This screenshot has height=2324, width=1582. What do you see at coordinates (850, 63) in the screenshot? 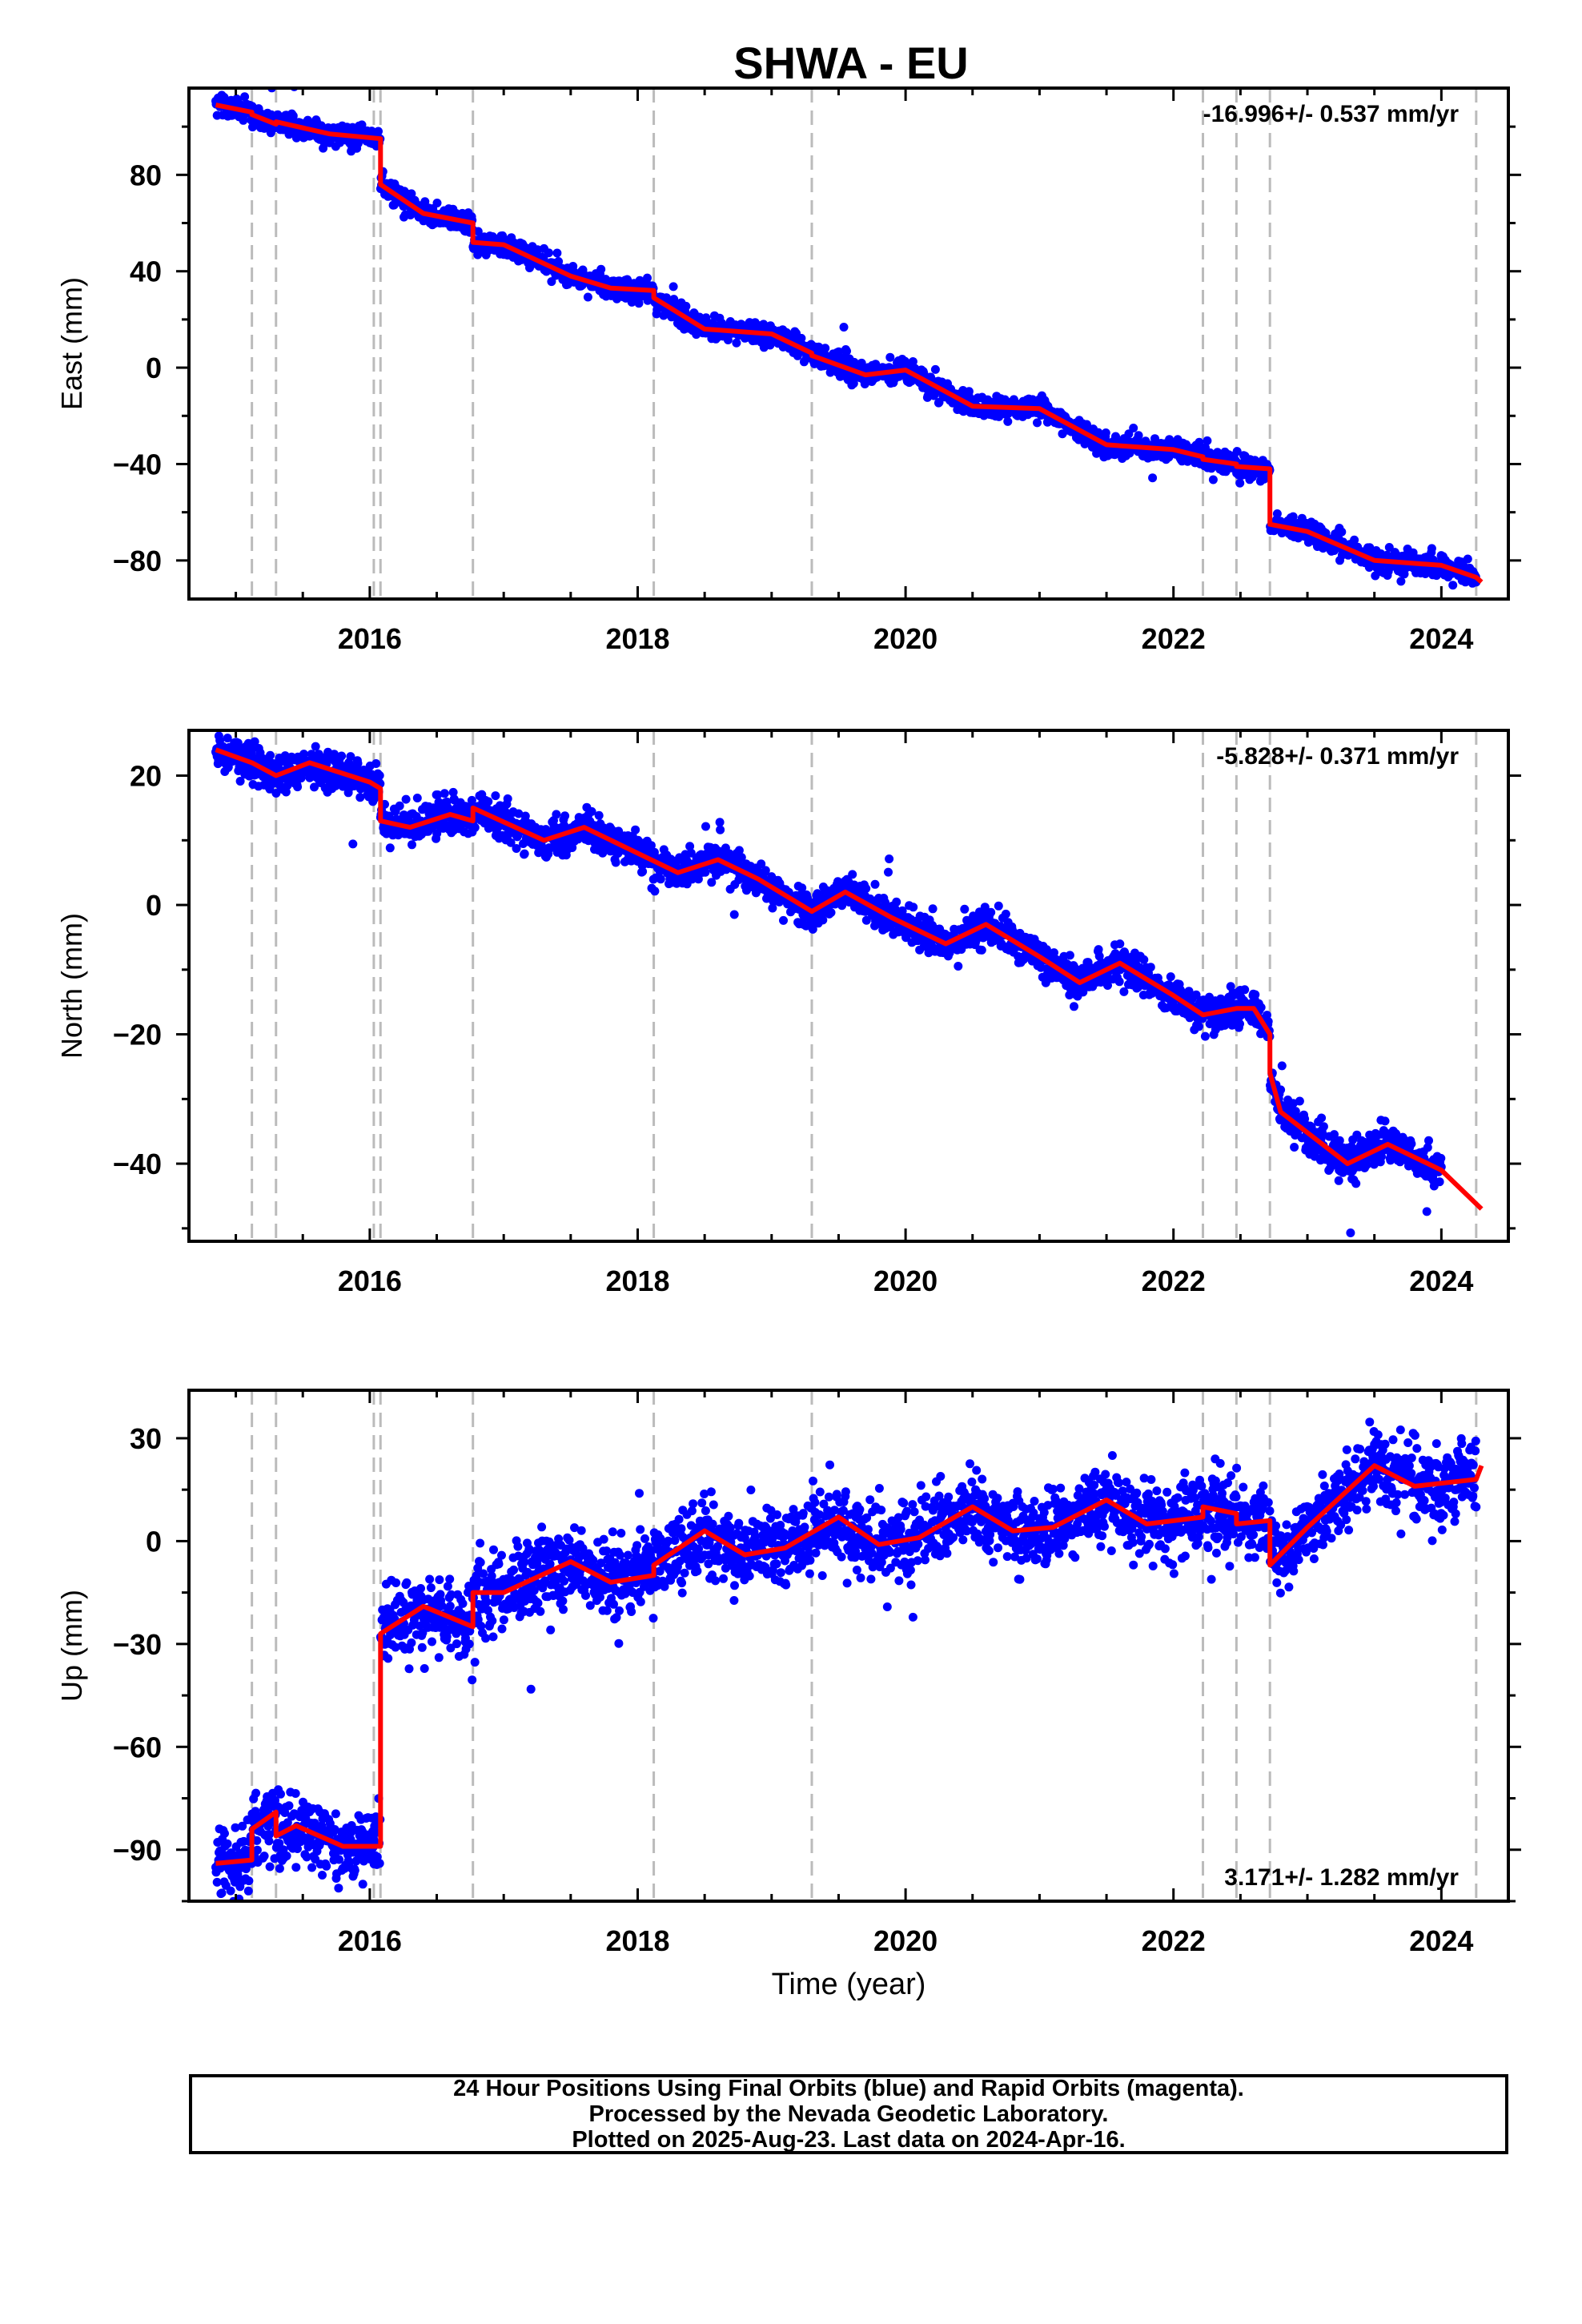
I see `figure-title: SHWA - EU` at bounding box center [850, 63].